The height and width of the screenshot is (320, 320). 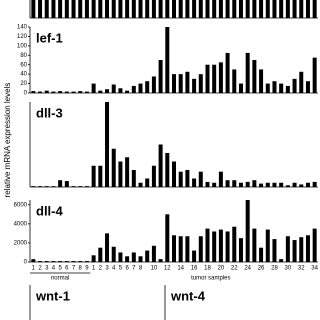 What do you see at coordinates (134, 269) in the screenshot?
I see `x-tick-label: 7` at bounding box center [134, 269].